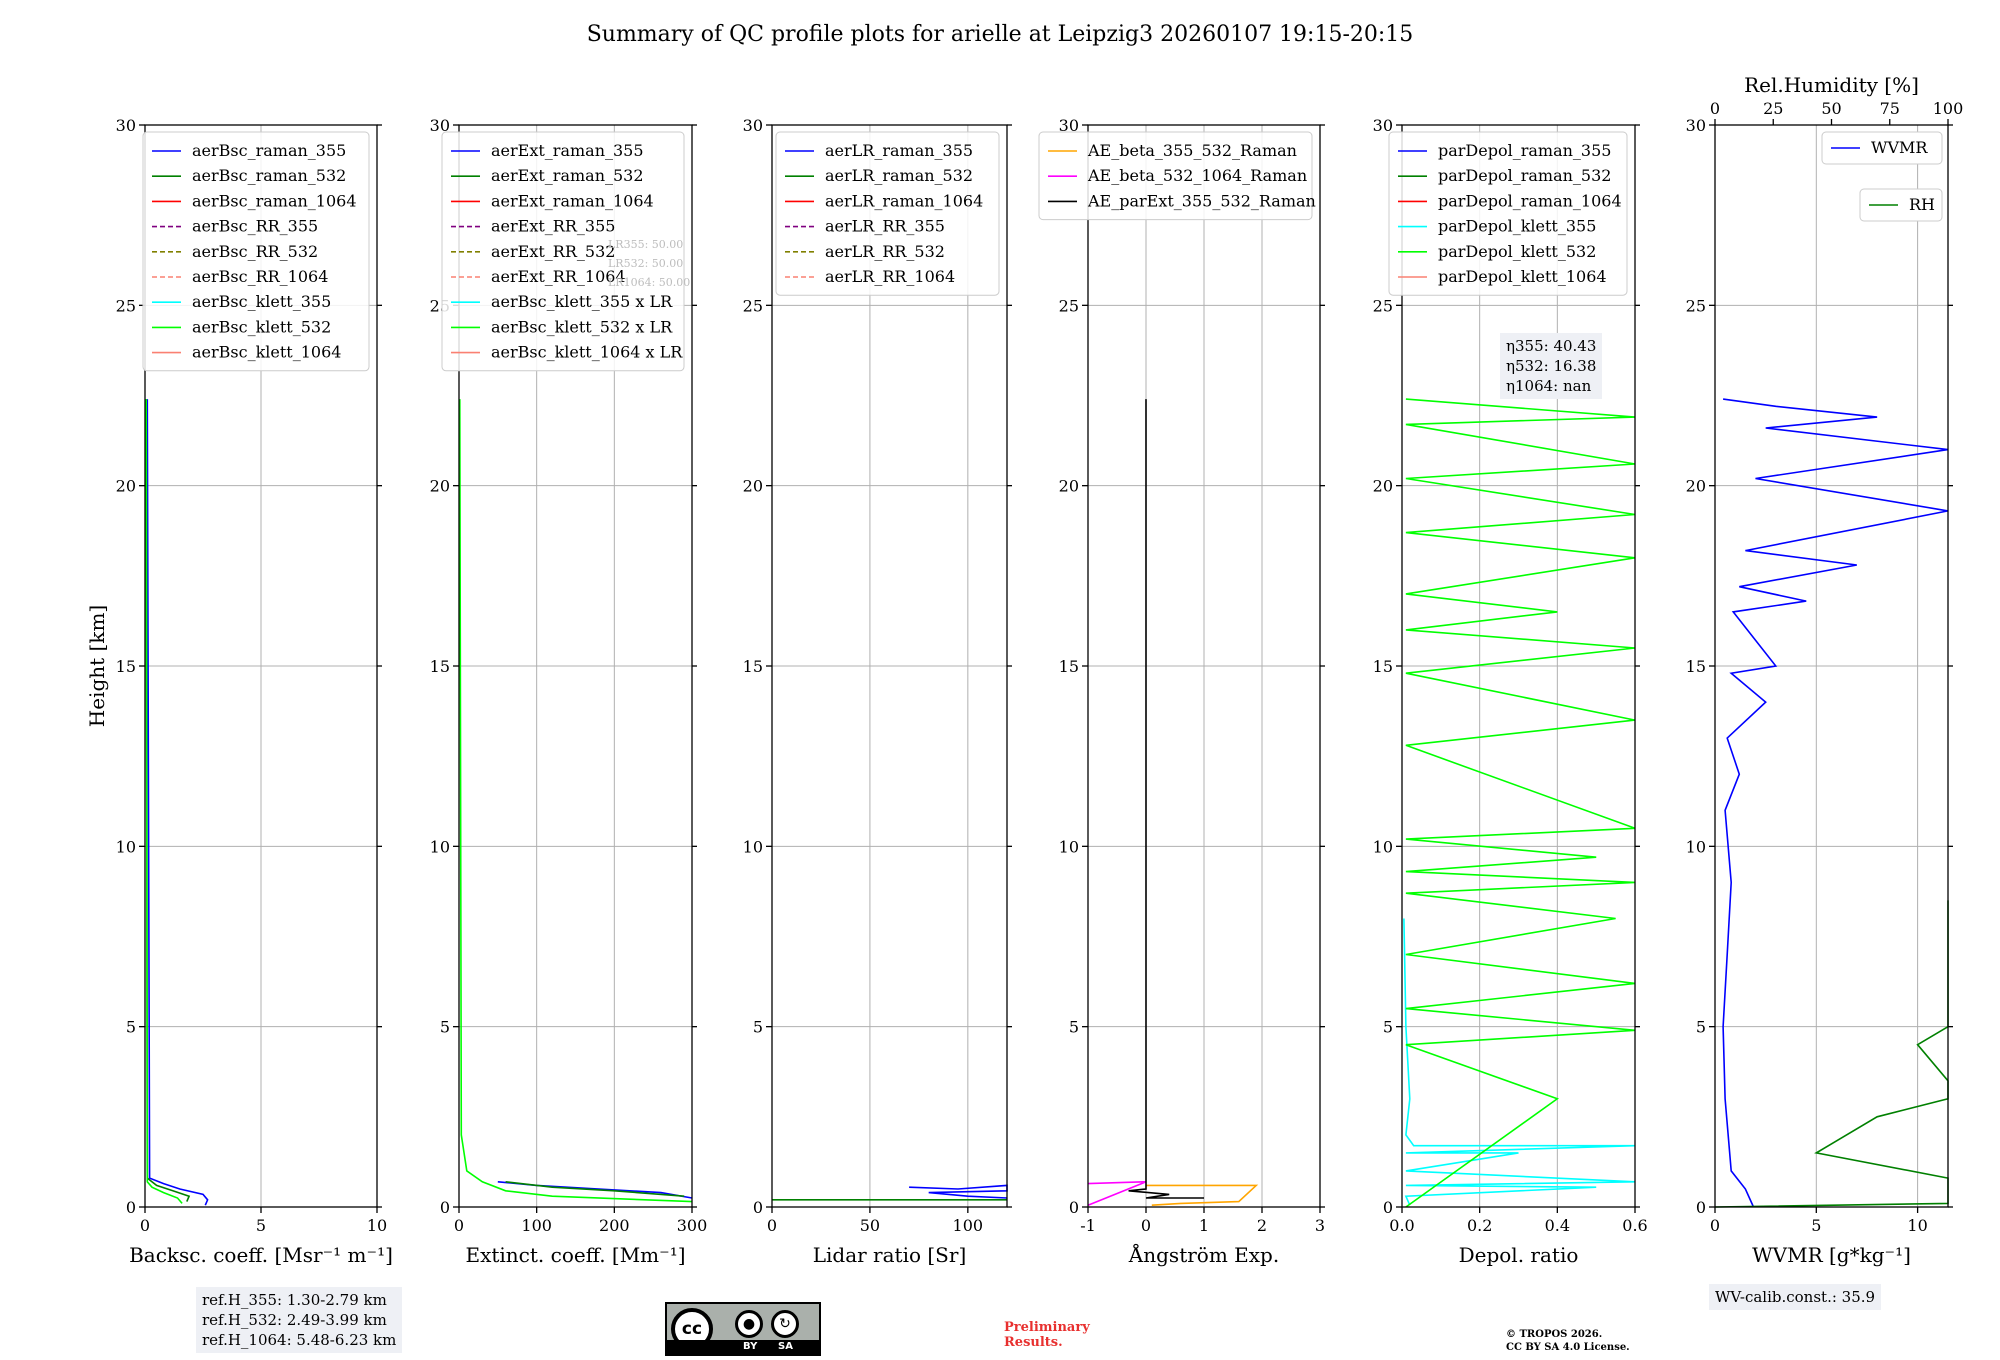  Describe the element at coordinates (899, 150) in the screenshot. I see `legend-label: aerLR_raman_355` at that location.